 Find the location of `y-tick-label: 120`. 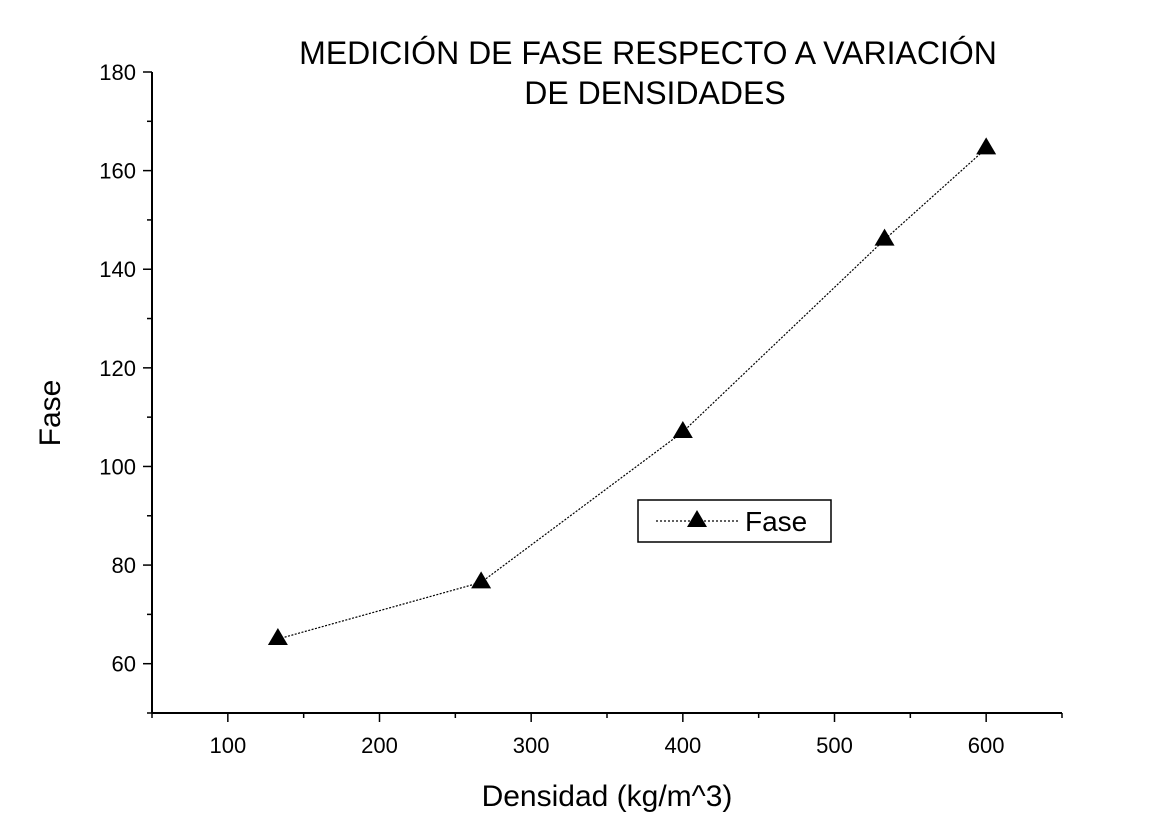

y-tick-label: 120 is located at coordinates (117, 368).